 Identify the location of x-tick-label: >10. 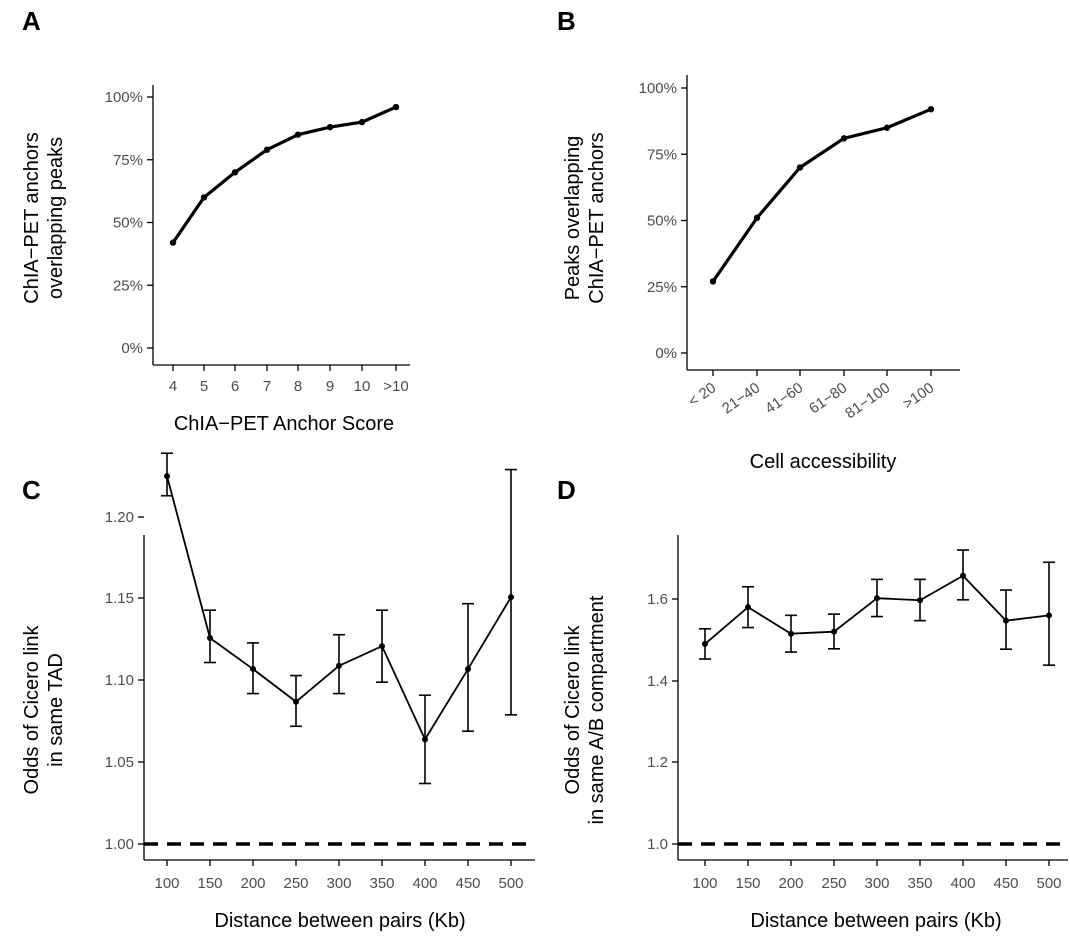
(395, 386).